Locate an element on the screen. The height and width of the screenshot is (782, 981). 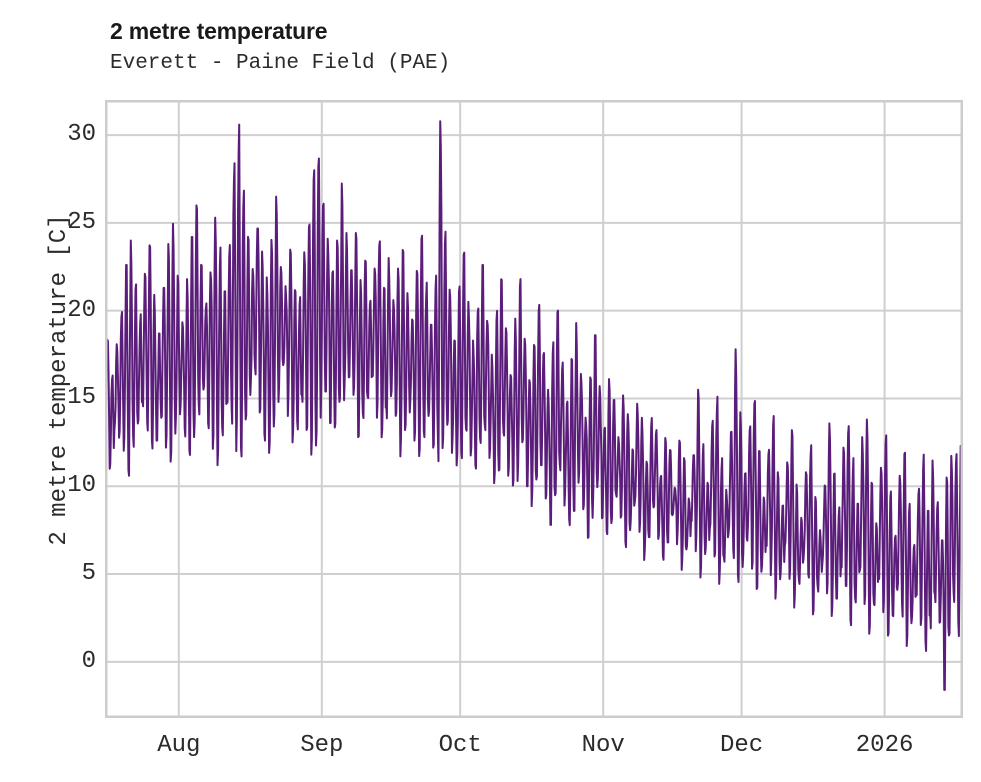
y-axis-tick-labels: 0 5 10 15 20 25 30 is located at coordinates (58, 409).